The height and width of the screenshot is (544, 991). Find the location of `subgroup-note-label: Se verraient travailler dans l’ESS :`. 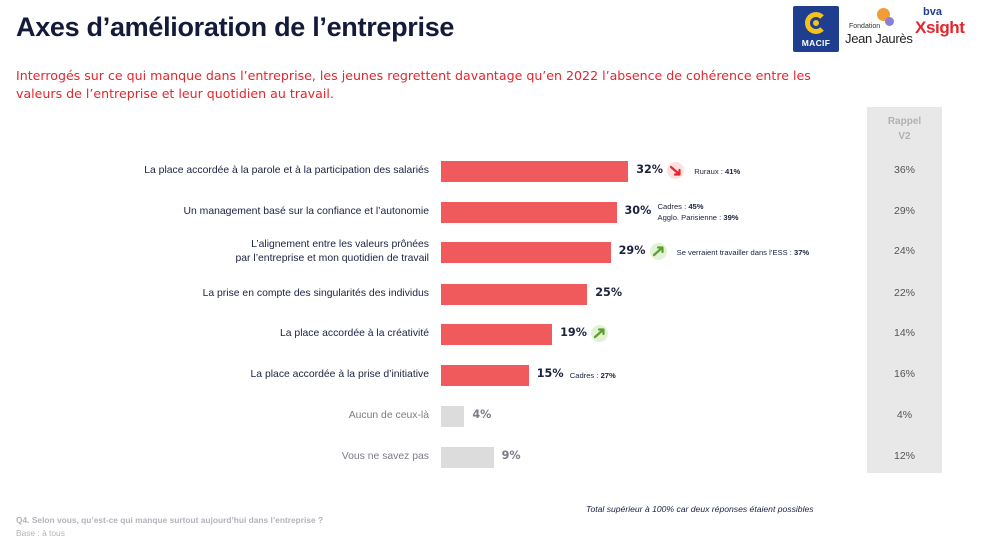

subgroup-note-label: Se verraient travailler dans l’ESS : is located at coordinates (735, 252).